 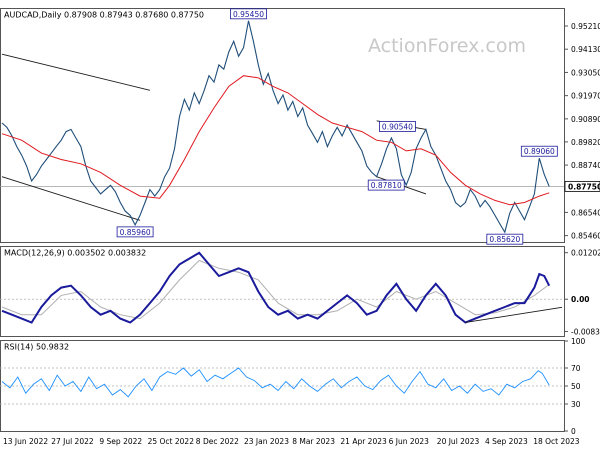 I want to click on current-price-box, so click(x=582, y=186).